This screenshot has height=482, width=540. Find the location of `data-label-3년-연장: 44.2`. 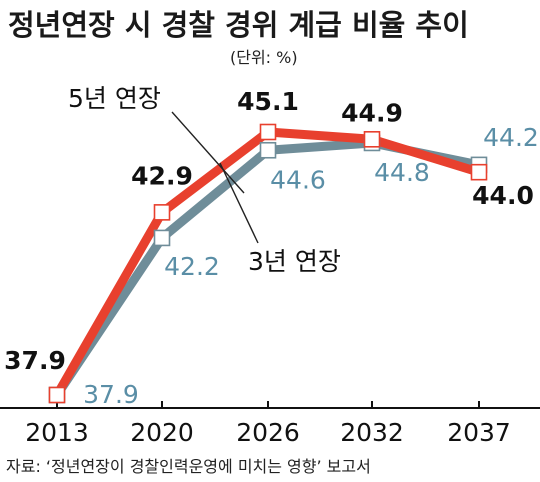

data-label-3년-연장: 44.2 is located at coordinates (511, 137).